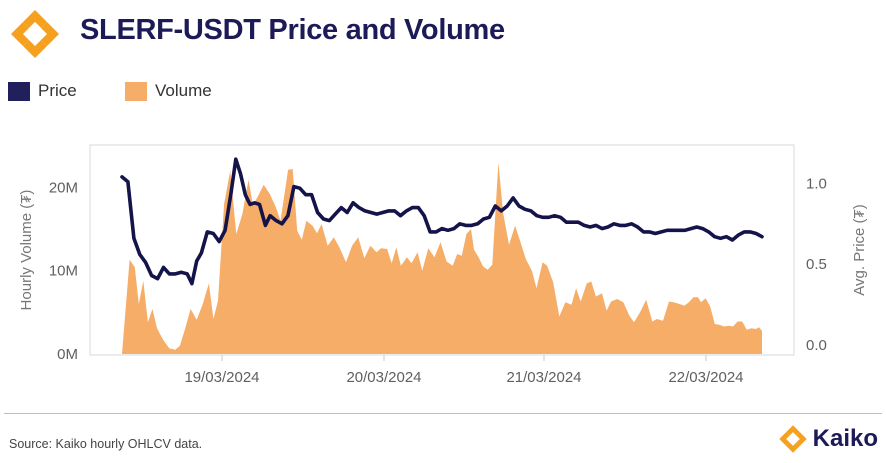  Describe the element at coordinates (705, 377) in the screenshot. I see `x-tick-label: 22/03/2024` at that location.